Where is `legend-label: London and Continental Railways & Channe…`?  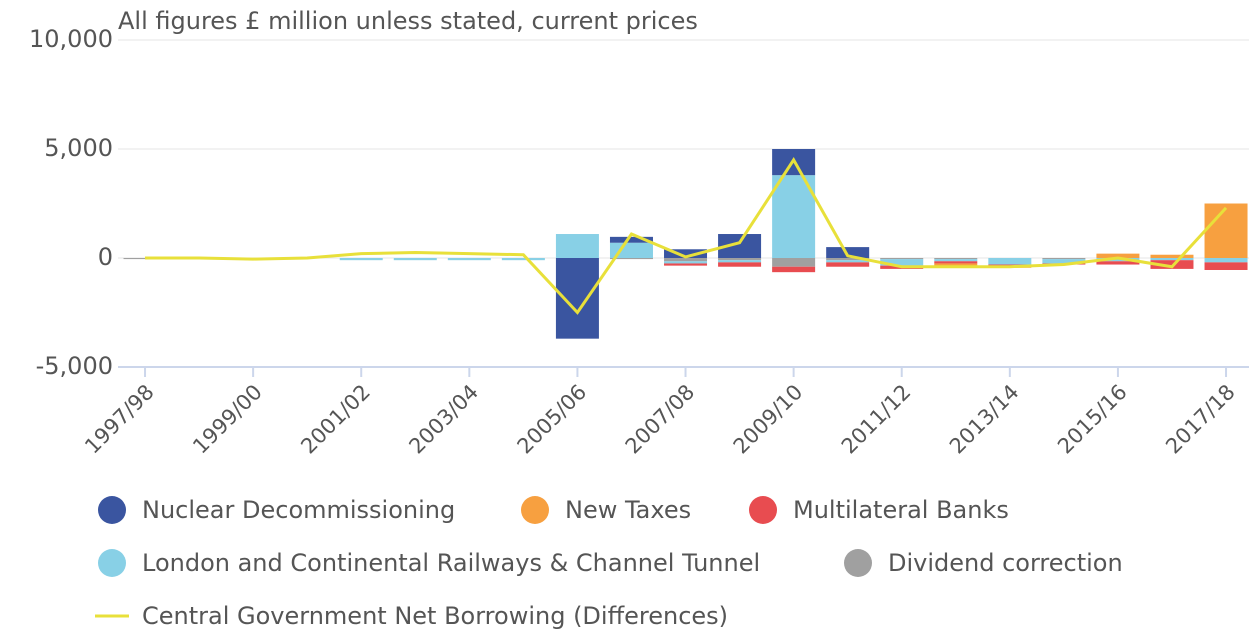
legend-label: London and Continental Railways & Channe… is located at coordinates (451, 563).